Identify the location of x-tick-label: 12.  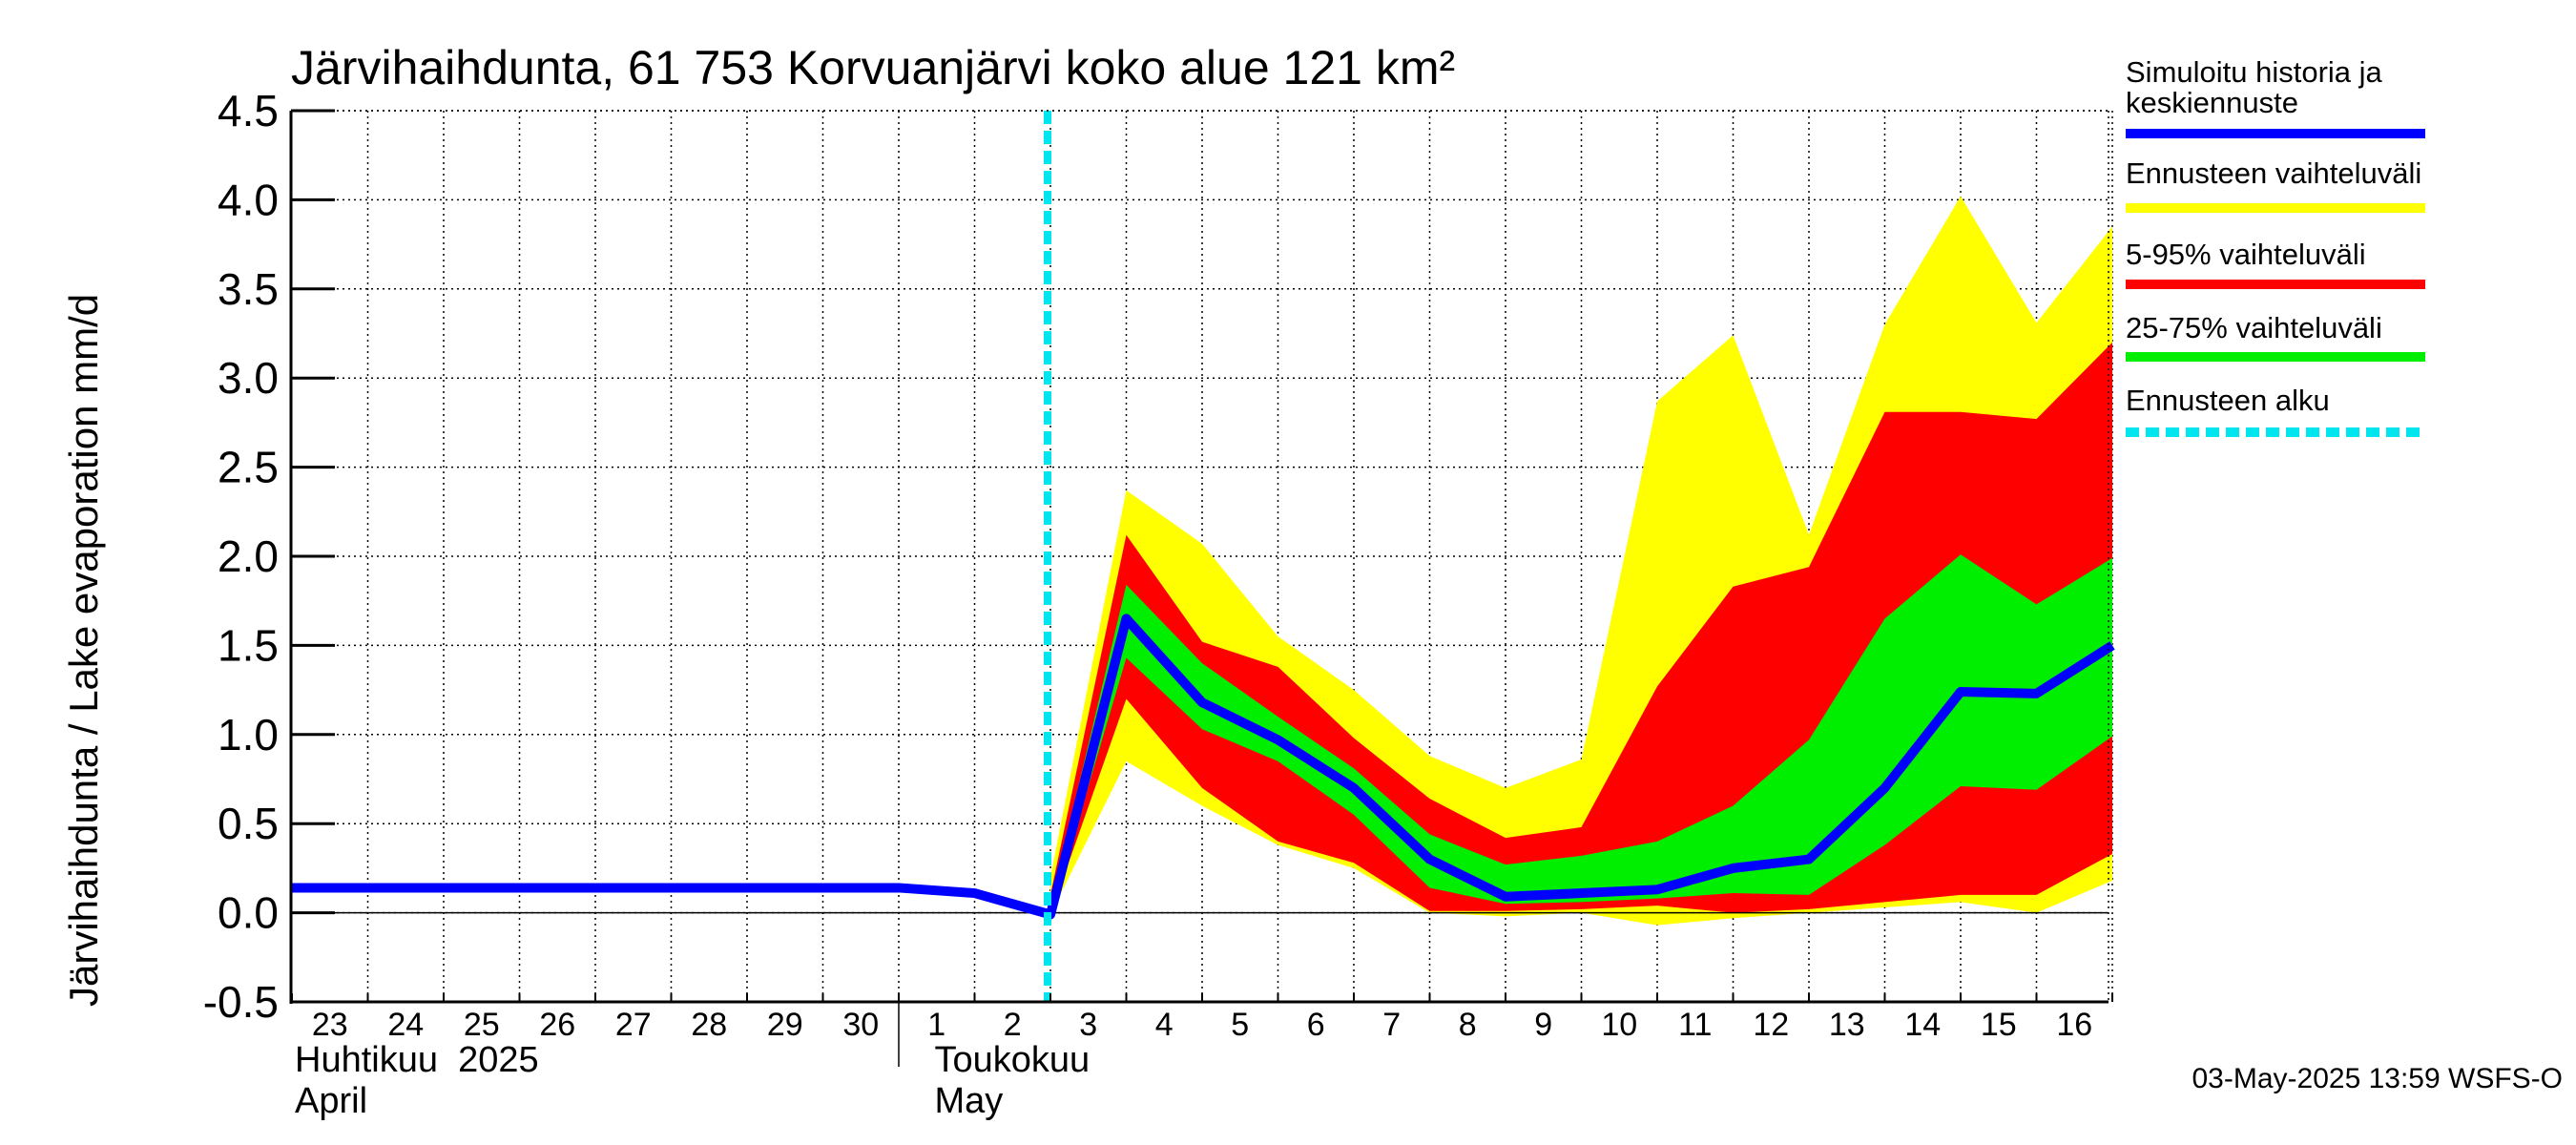
(1771, 1025).